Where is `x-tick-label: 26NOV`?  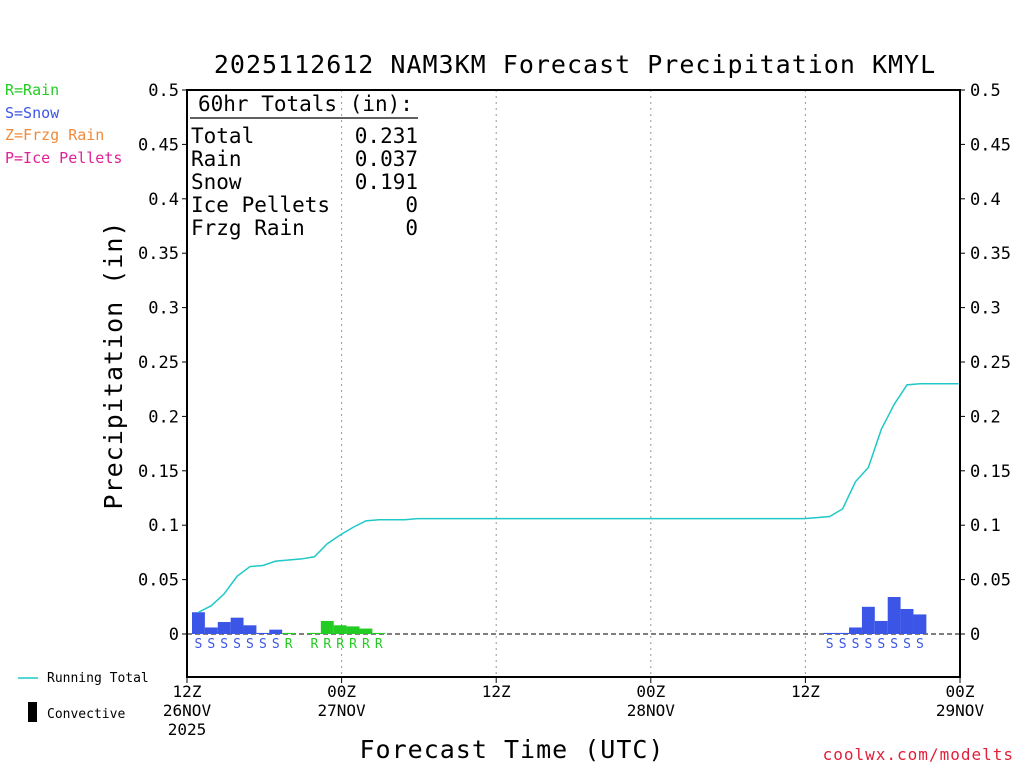
x-tick-label: 26NOV is located at coordinates (187, 710).